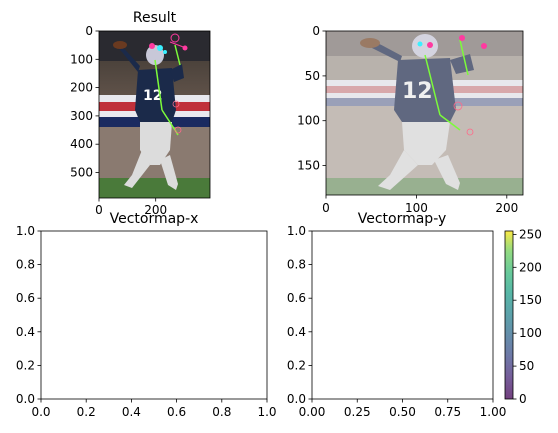 This screenshot has width=558, height=433. What do you see at coordinates (81, 59) in the screenshot?
I see `result-ytick-label: 100` at bounding box center [81, 59].